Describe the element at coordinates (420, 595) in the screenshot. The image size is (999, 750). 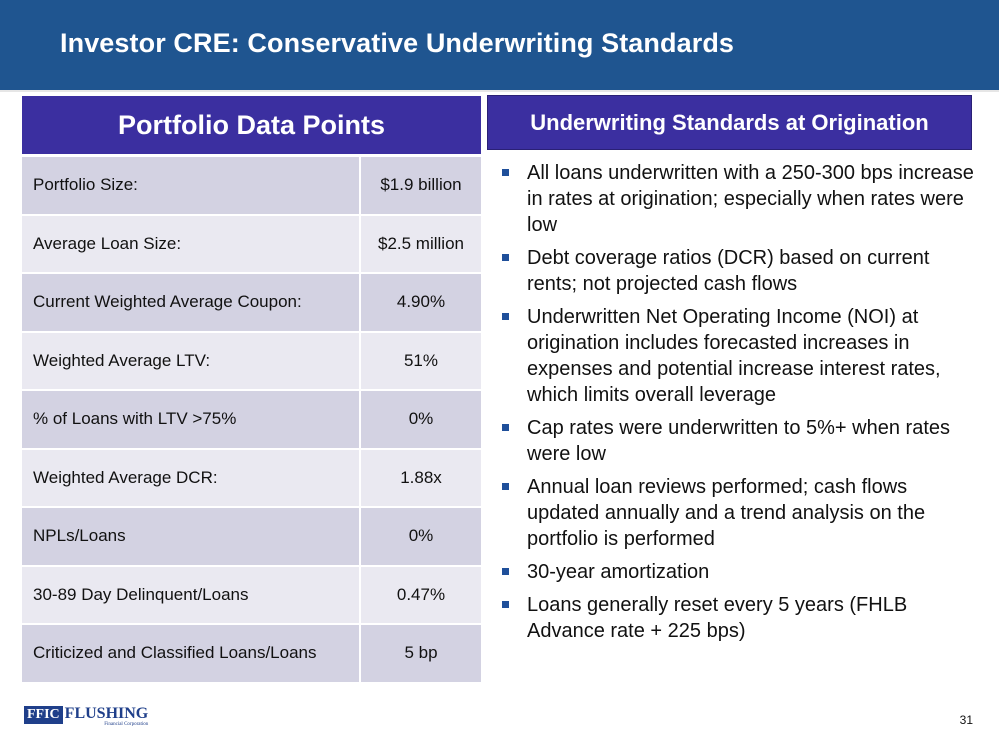
I see `row-value: 0.47%` at that location.